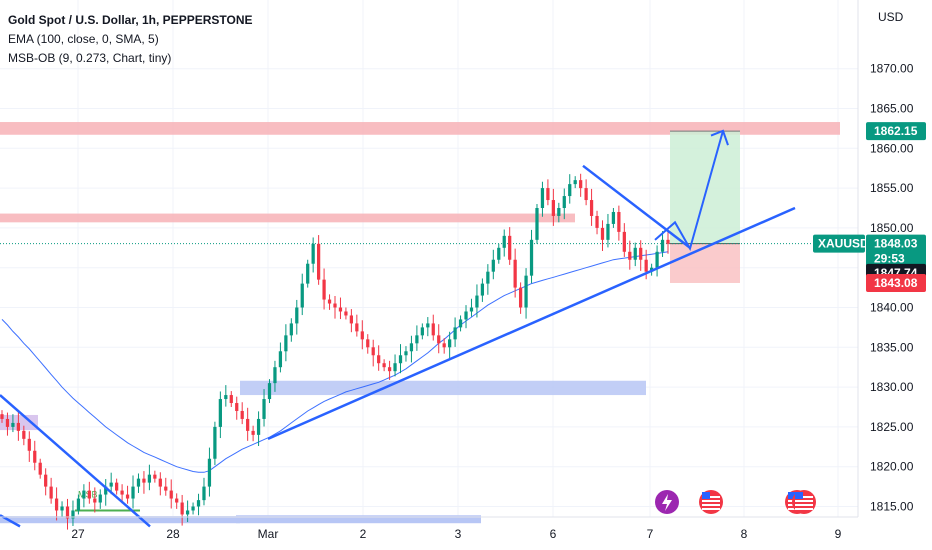 The height and width of the screenshot is (550, 932). What do you see at coordinates (90, 58) in the screenshot?
I see `msb-ob-indicator-label: MSB-OB (9, 0.273, Chart, tiny)` at bounding box center [90, 58].